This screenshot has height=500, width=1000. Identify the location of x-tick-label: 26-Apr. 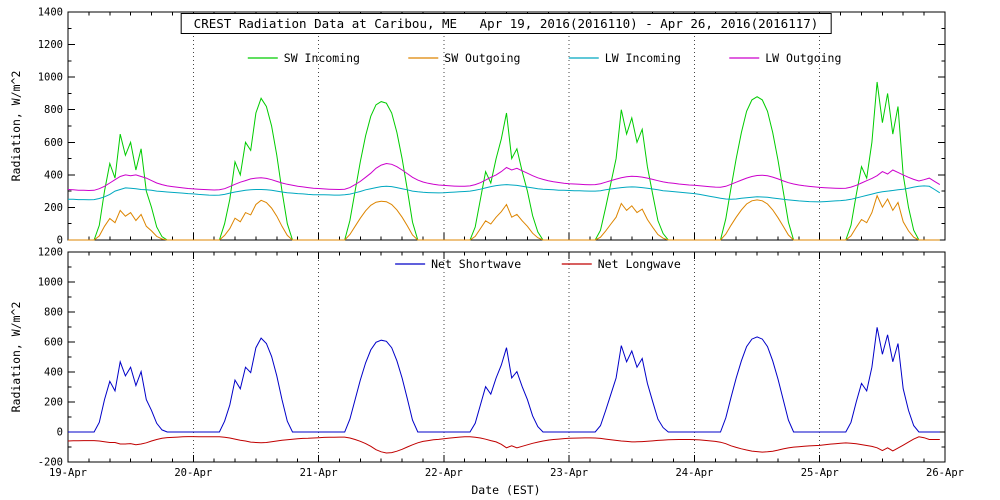
(945, 473).